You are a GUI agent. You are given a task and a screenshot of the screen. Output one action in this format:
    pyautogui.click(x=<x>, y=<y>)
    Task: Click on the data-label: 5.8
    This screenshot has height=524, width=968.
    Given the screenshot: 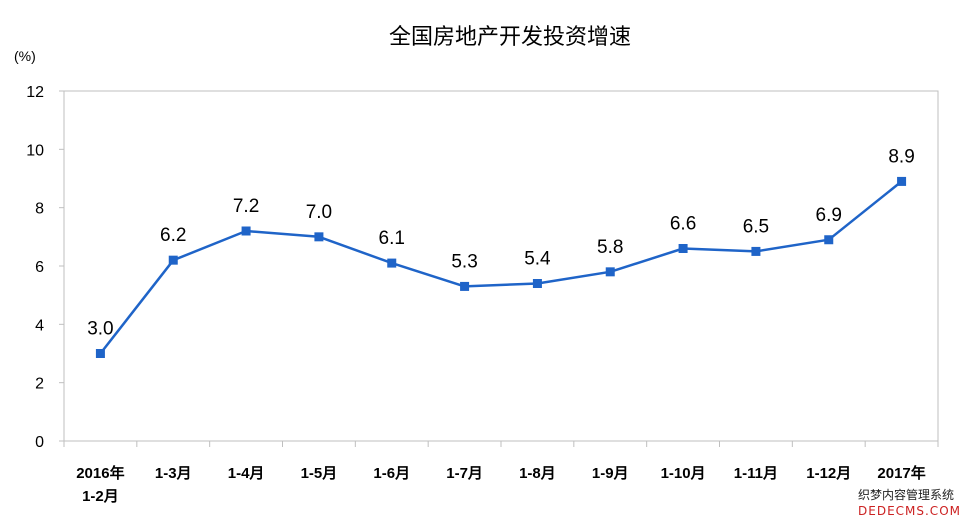 What is the action you would take?
    pyautogui.click(x=610, y=247)
    